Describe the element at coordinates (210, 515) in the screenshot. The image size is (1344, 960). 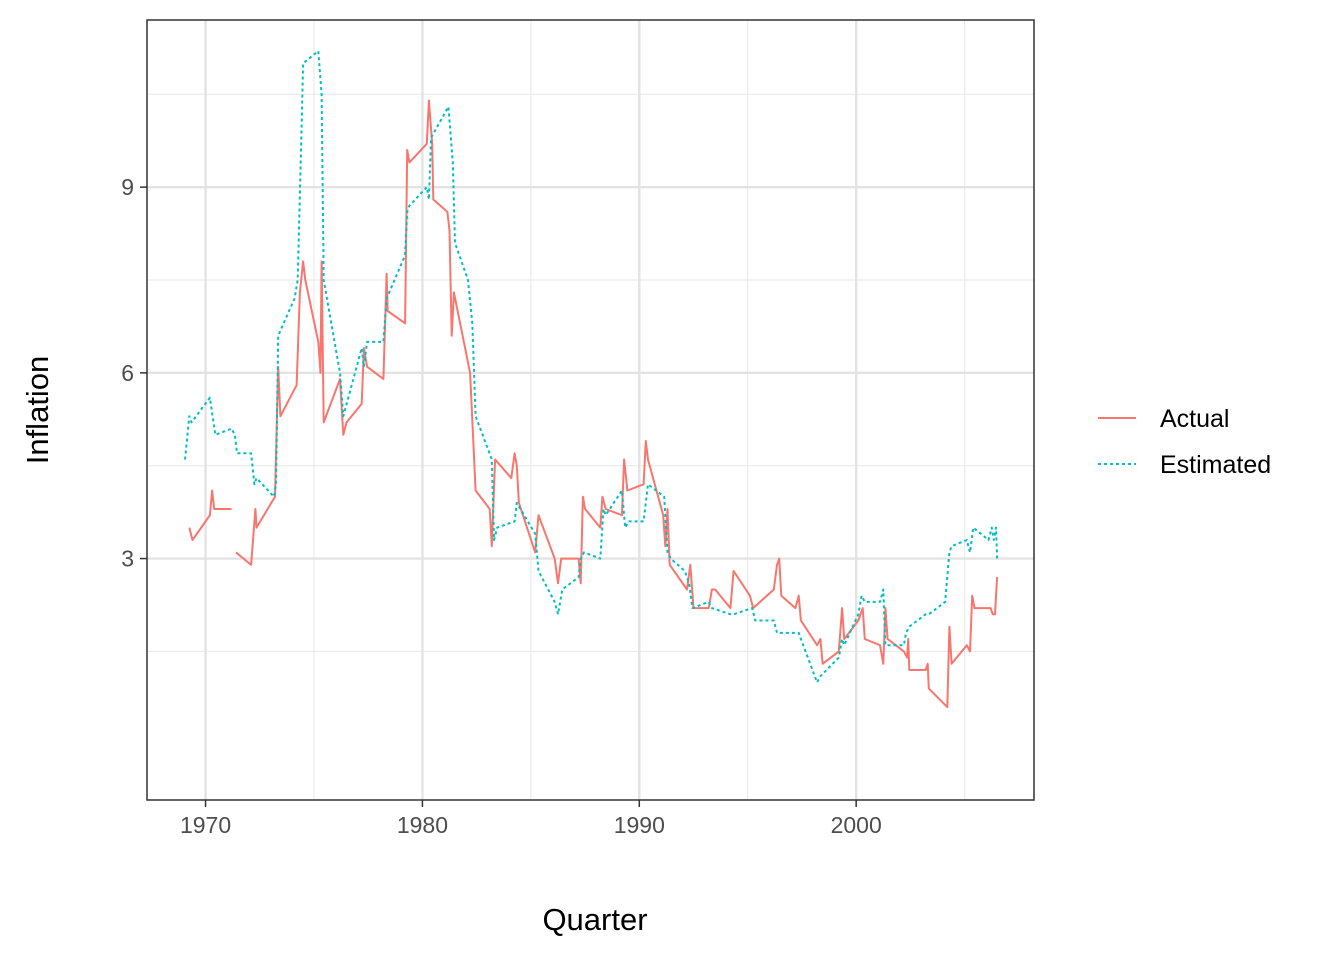
I see `series-line-actual` at that location.